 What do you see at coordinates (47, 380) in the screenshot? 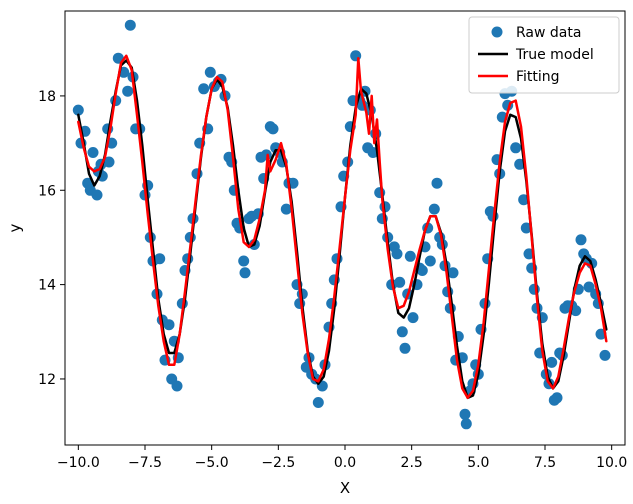
I see `y-tick-label: 12` at bounding box center [47, 380].